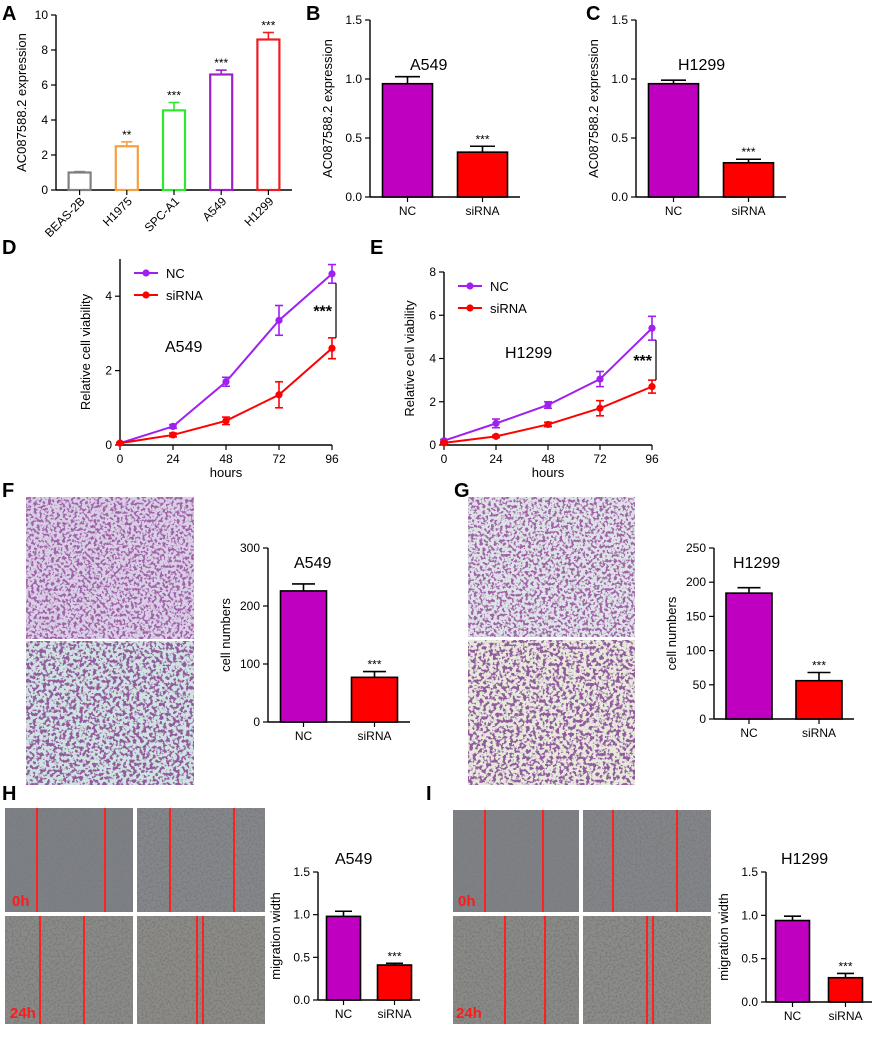 The width and height of the screenshot is (892, 1055). I want to click on wound-image-sirna-0h-a549, so click(201, 860).